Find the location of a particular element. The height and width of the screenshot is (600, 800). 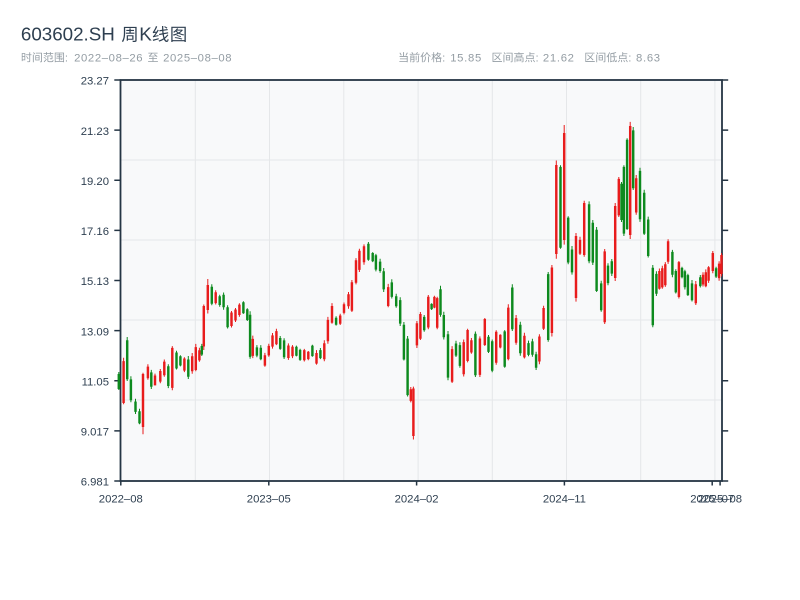

svg-text: 2022–08 is located at coordinates (121, 500).